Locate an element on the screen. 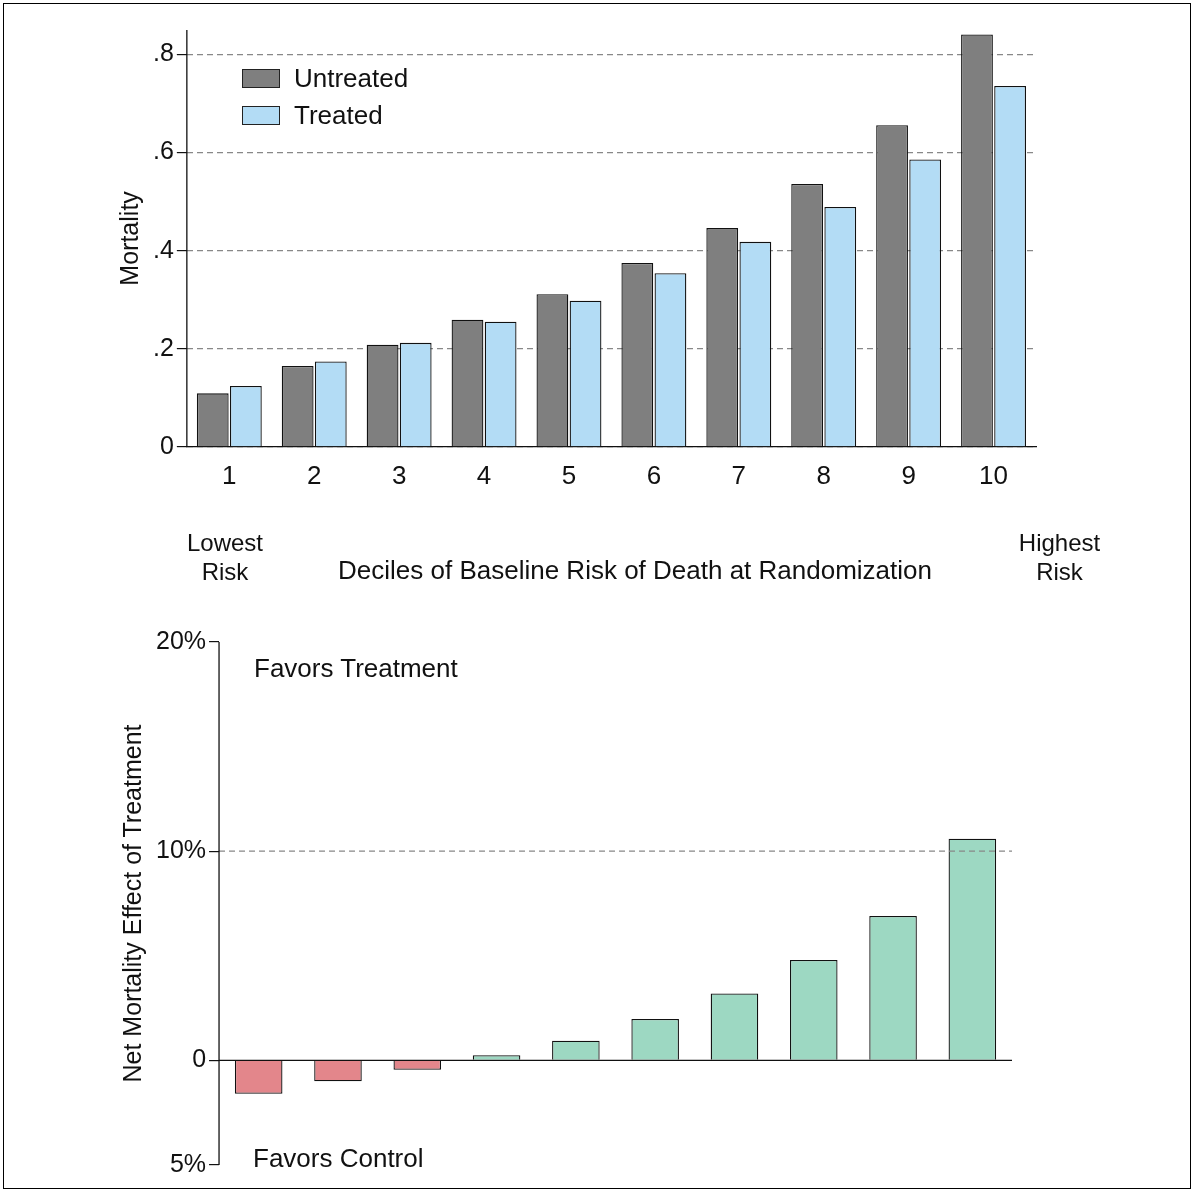 Image resolution: width=1196 pixels, height=1193 pixels. y-tick-label: .8 is located at coordinates (163, 52).